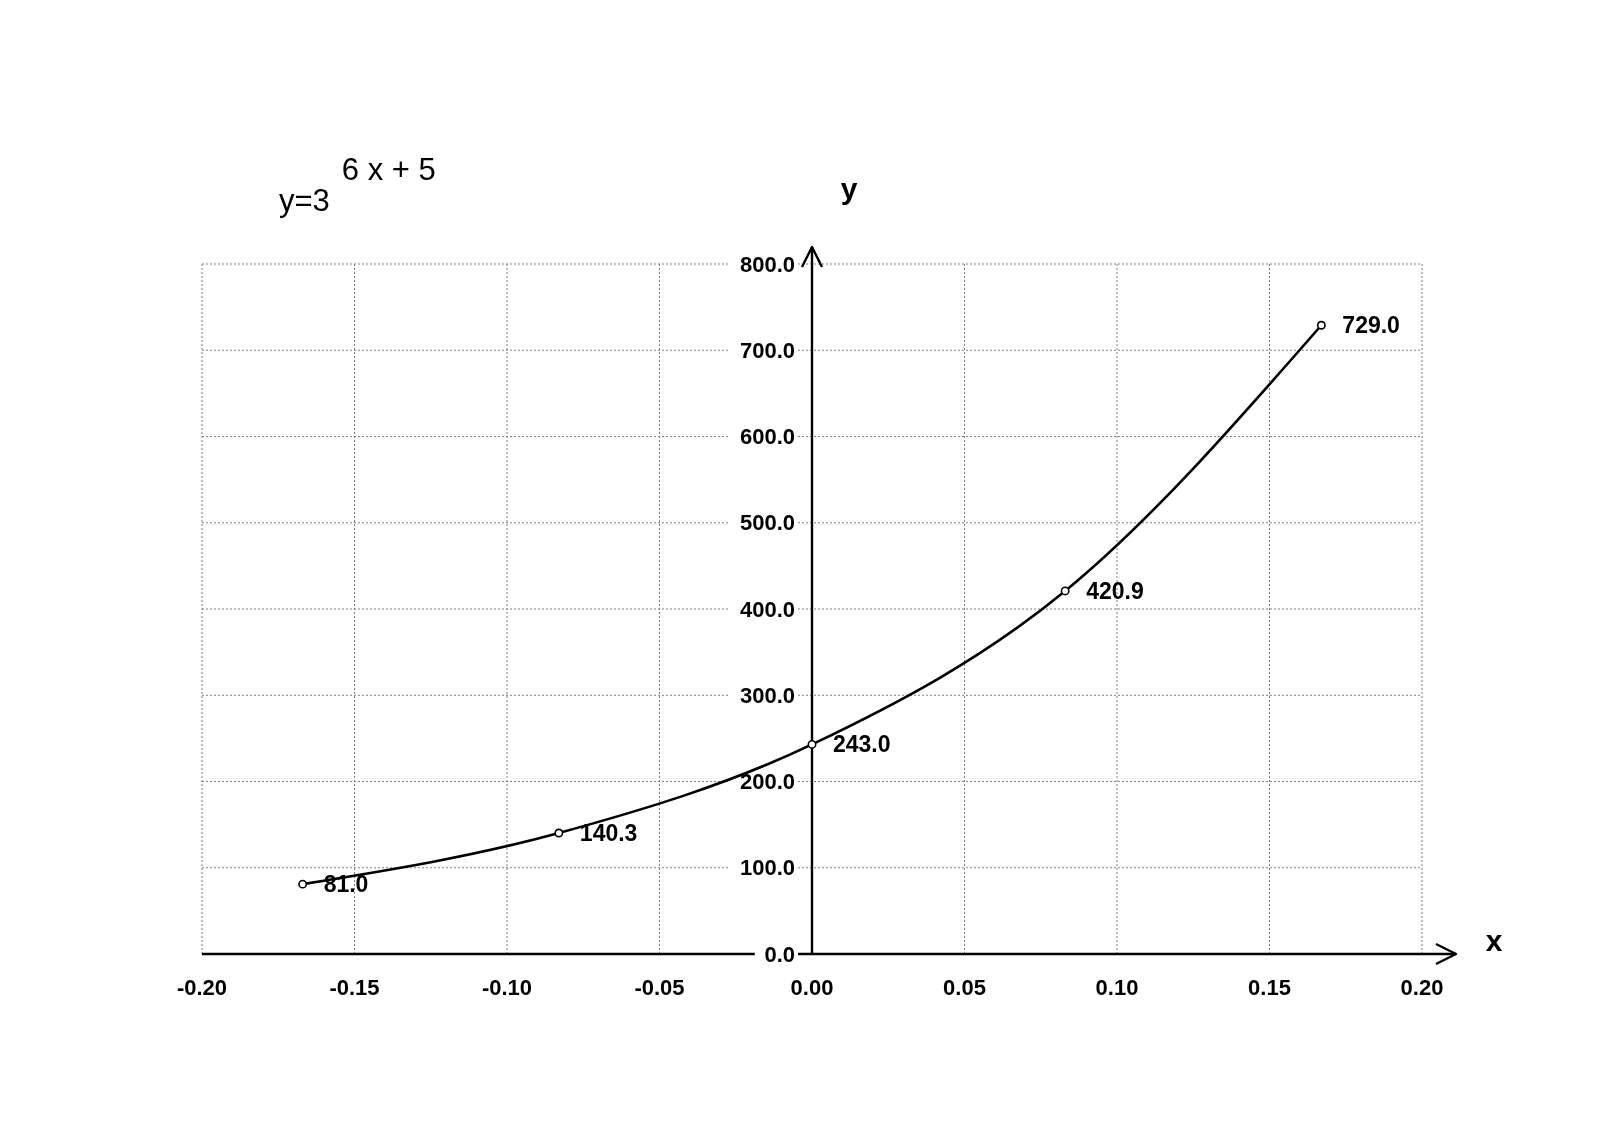 This screenshot has height=1127, width=1600. Describe the element at coordinates (659, 987) in the screenshot. I see `x-tick-label: -0.05` at that location.